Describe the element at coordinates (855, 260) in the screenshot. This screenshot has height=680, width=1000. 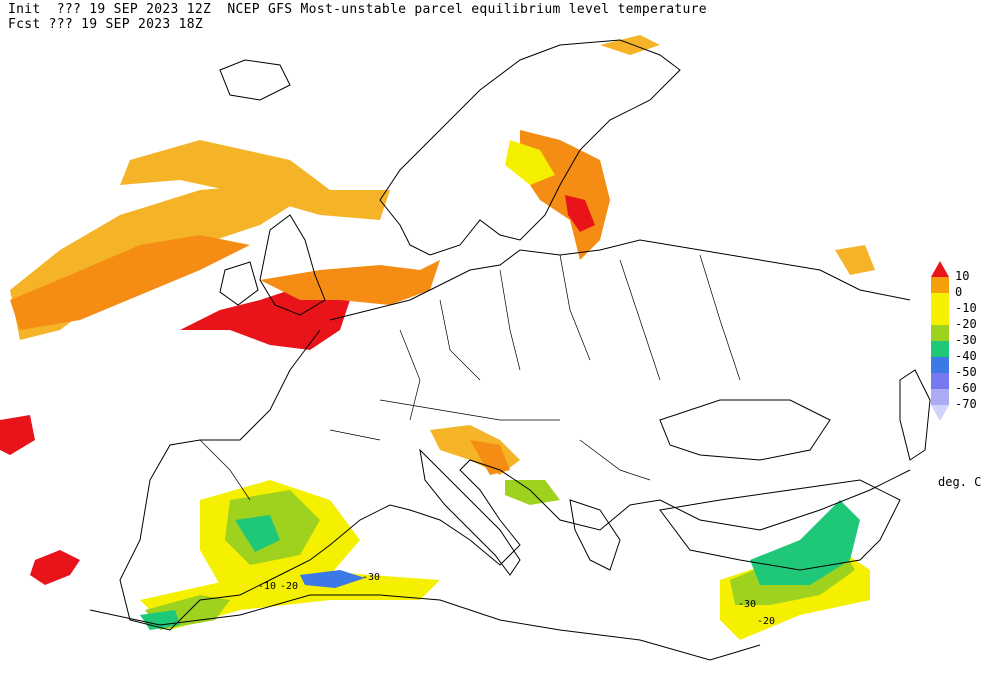
I see `field-russia-orange` at that location.